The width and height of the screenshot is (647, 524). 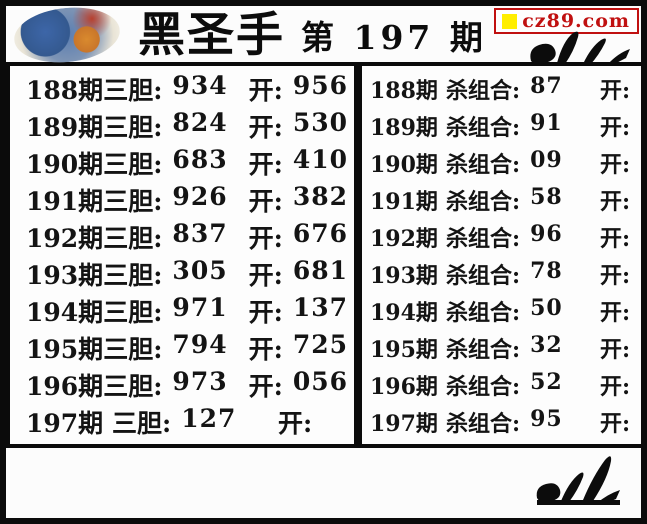 I want to click on table-row: 191期 杀组合: 58 开: 382, so click(x=505, y=199).